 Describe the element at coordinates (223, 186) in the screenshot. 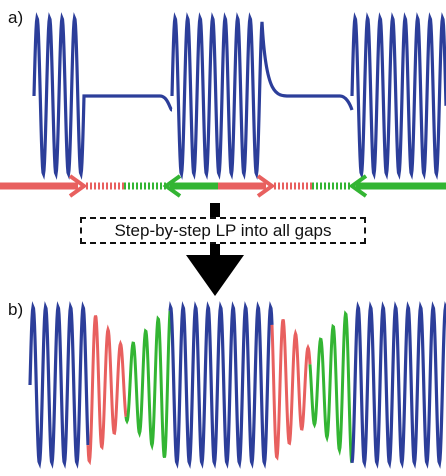

I see `prediction-arrows` at that location.